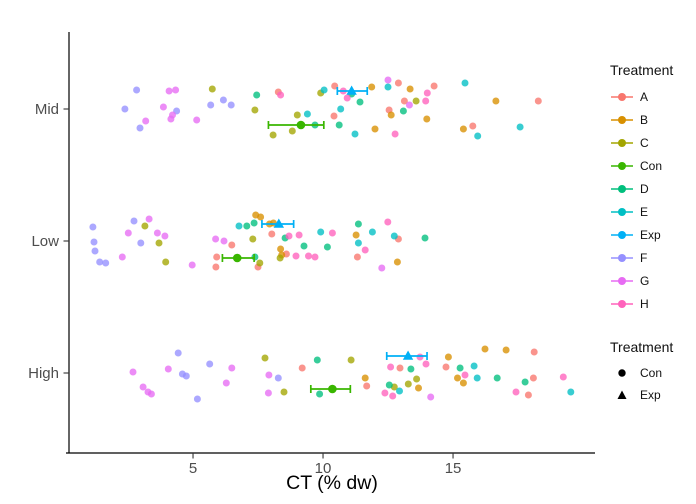  I want to click on pointrange-exp-high, so click(406, 355).